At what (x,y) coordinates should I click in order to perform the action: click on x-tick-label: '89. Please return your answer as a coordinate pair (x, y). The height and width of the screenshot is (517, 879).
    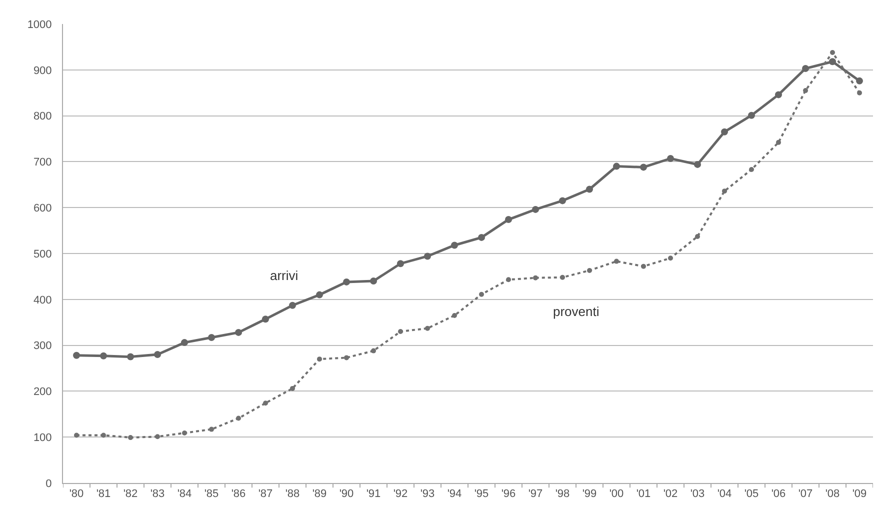
    Looking at the image, I should click on (319, 494).